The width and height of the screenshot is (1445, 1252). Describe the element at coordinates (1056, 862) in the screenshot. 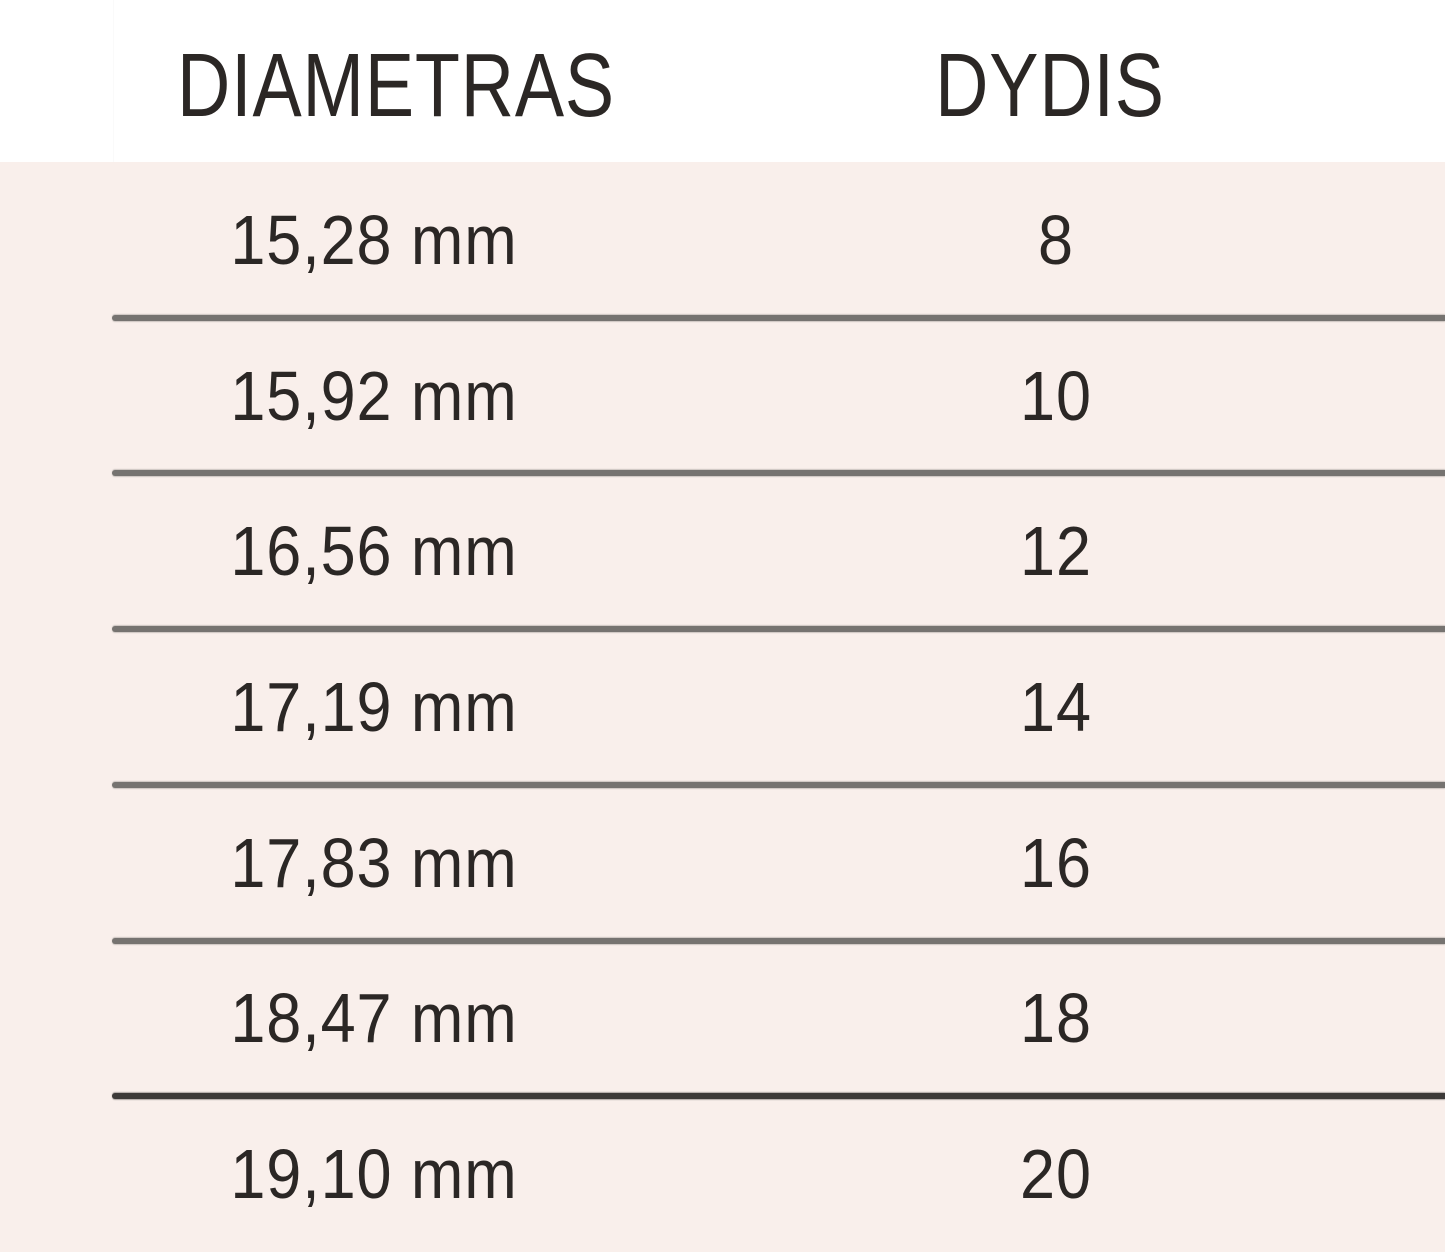

I see `size-value: 16` at that location.